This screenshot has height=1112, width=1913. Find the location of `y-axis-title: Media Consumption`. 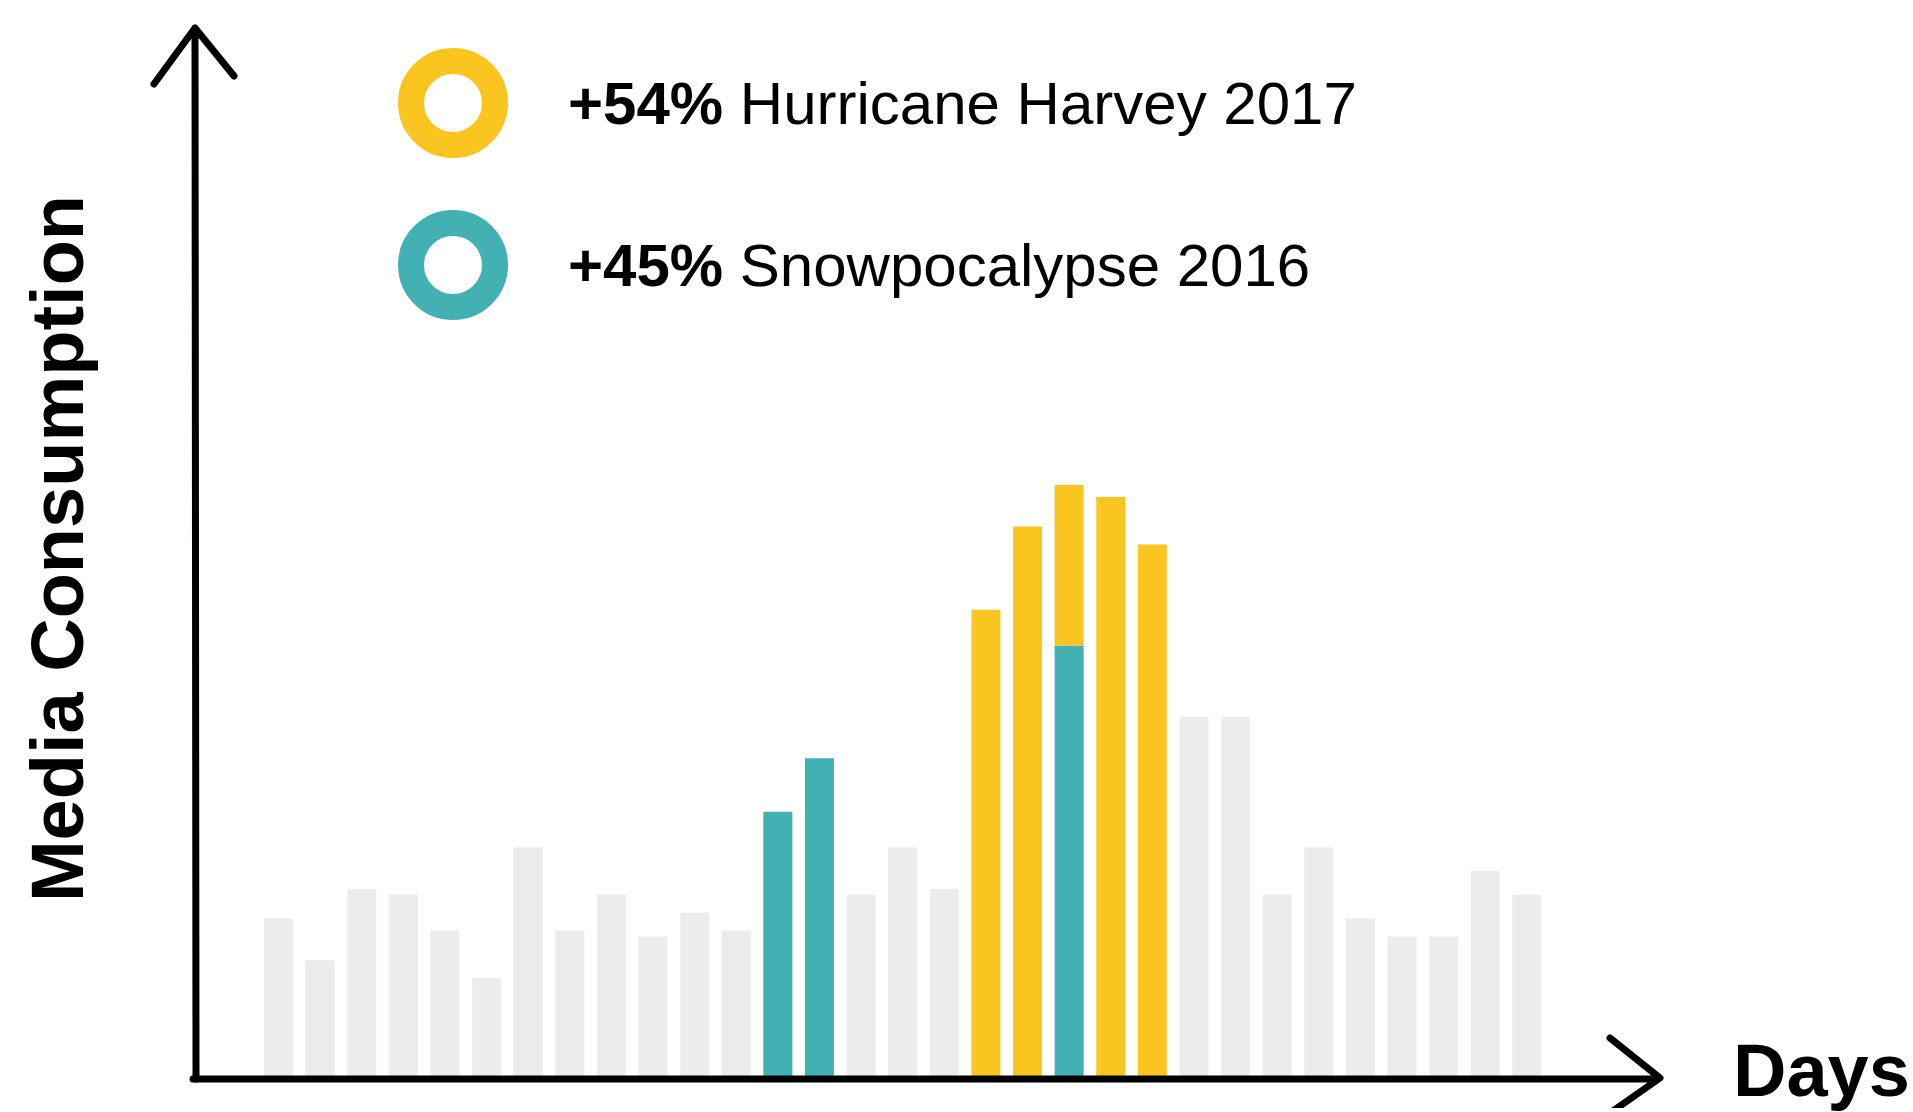

y-axis-title: Media Consumption is located at coordinates (58, 548).